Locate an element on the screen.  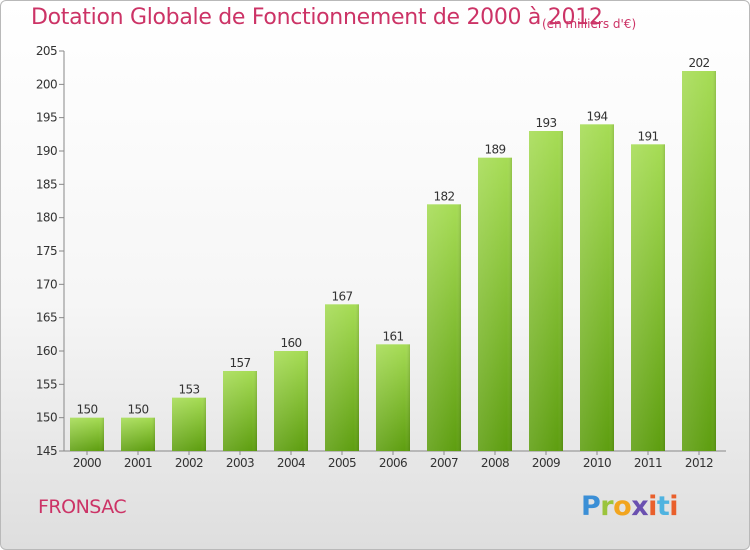
x-tick-label: 2012 is located at coordinates (699, 463).